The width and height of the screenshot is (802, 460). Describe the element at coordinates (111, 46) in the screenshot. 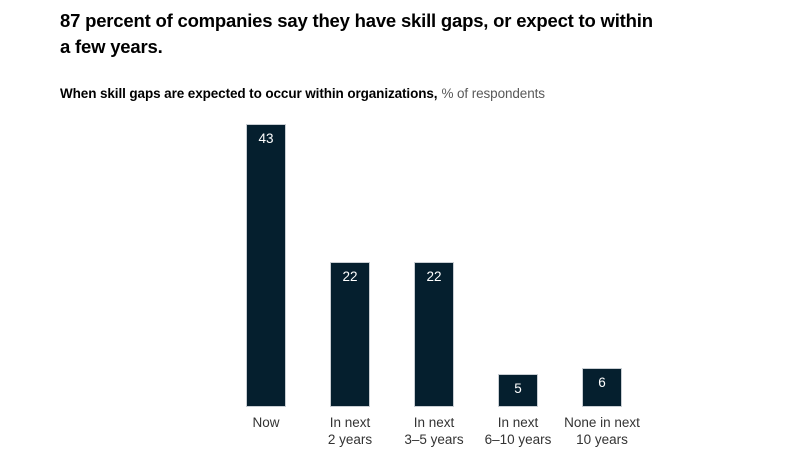

I see `page-title-line-2: a few years.` at that location.